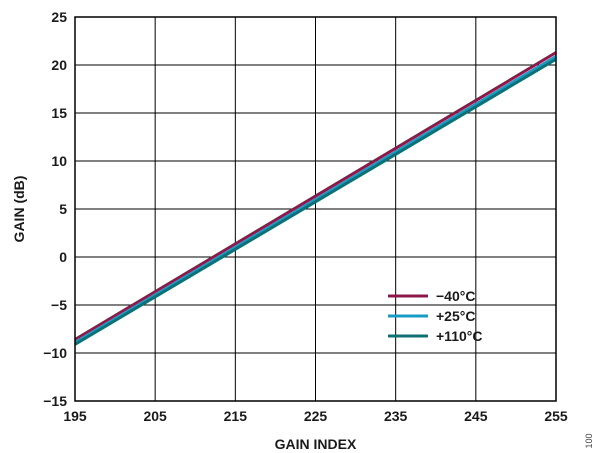  Describe the element at coordinates (59, 161) in the screenshot. I see `y-tick-label: 10` at that location.